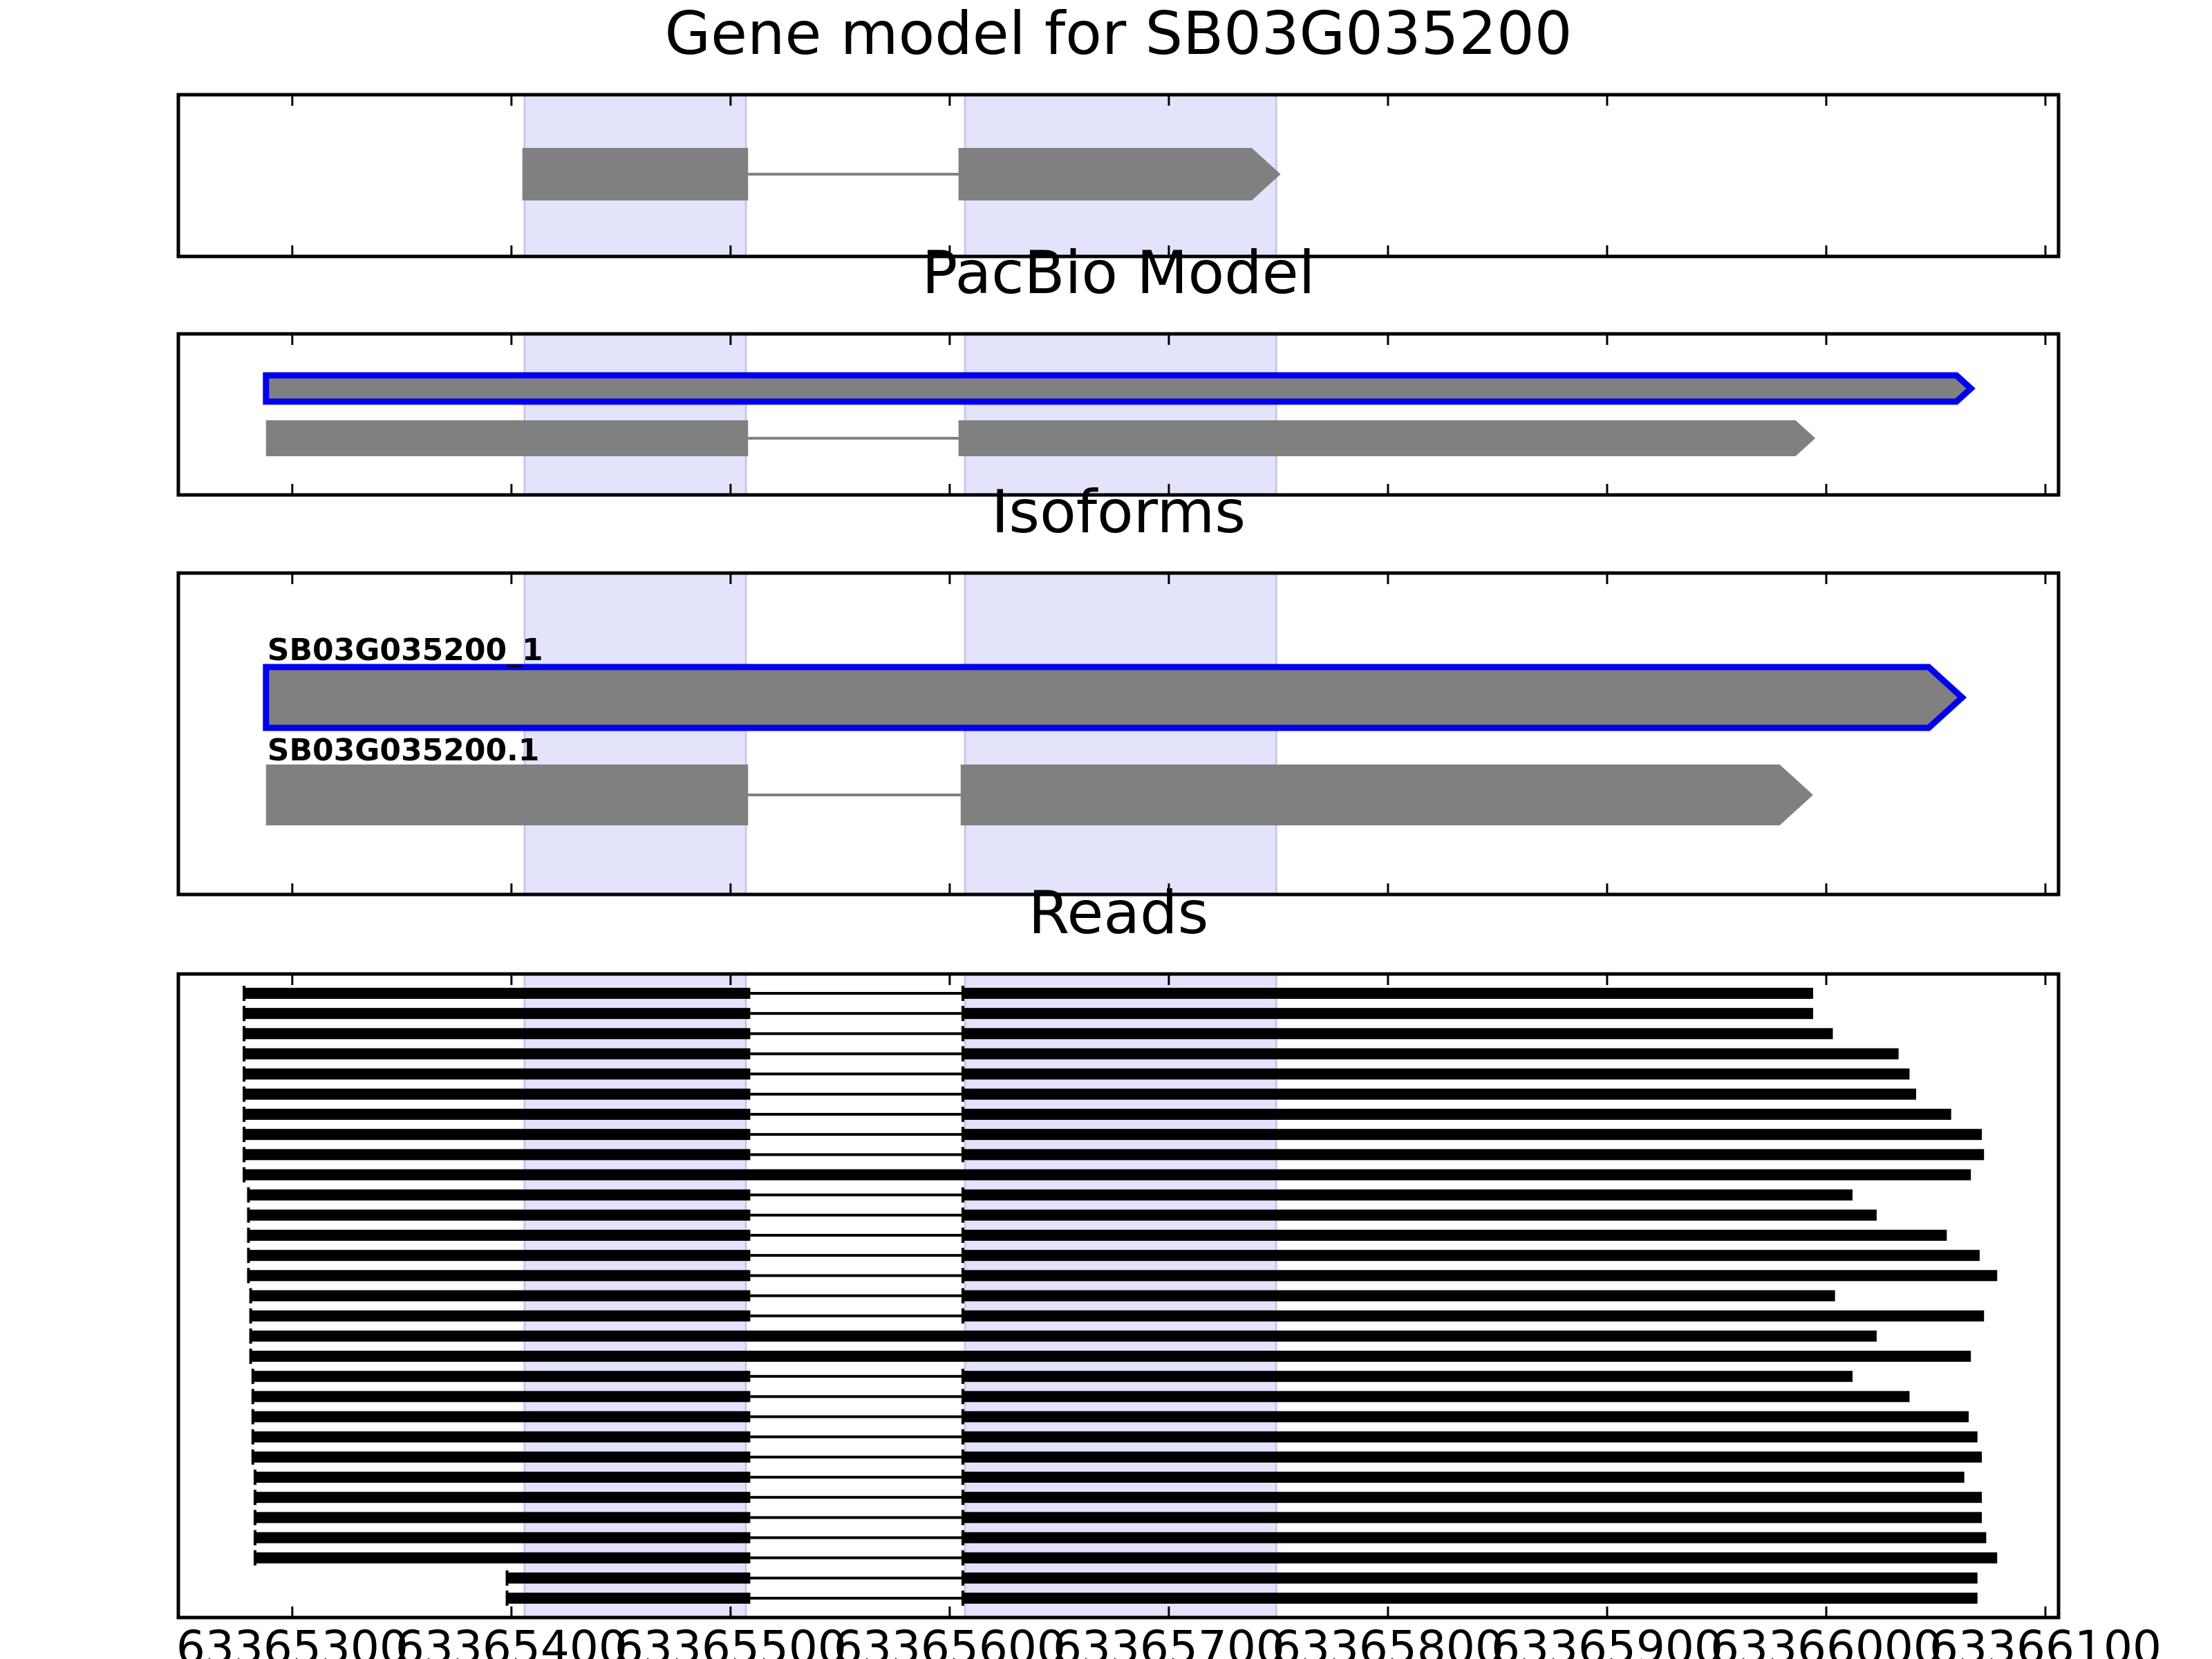  Describe the element at coordinates (1118, 273) in the screenshot. I see `panel-title: PacBio Model` at that location.